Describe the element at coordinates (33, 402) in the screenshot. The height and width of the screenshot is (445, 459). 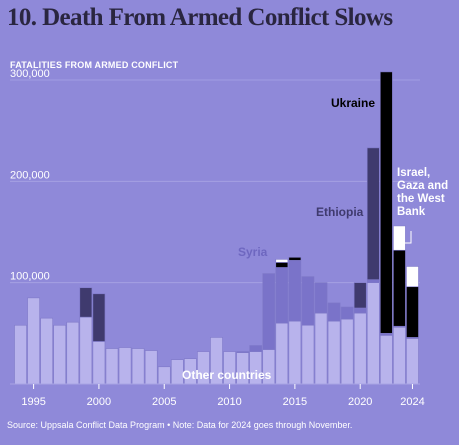
I see `x-tick-label: 1995` at that location.